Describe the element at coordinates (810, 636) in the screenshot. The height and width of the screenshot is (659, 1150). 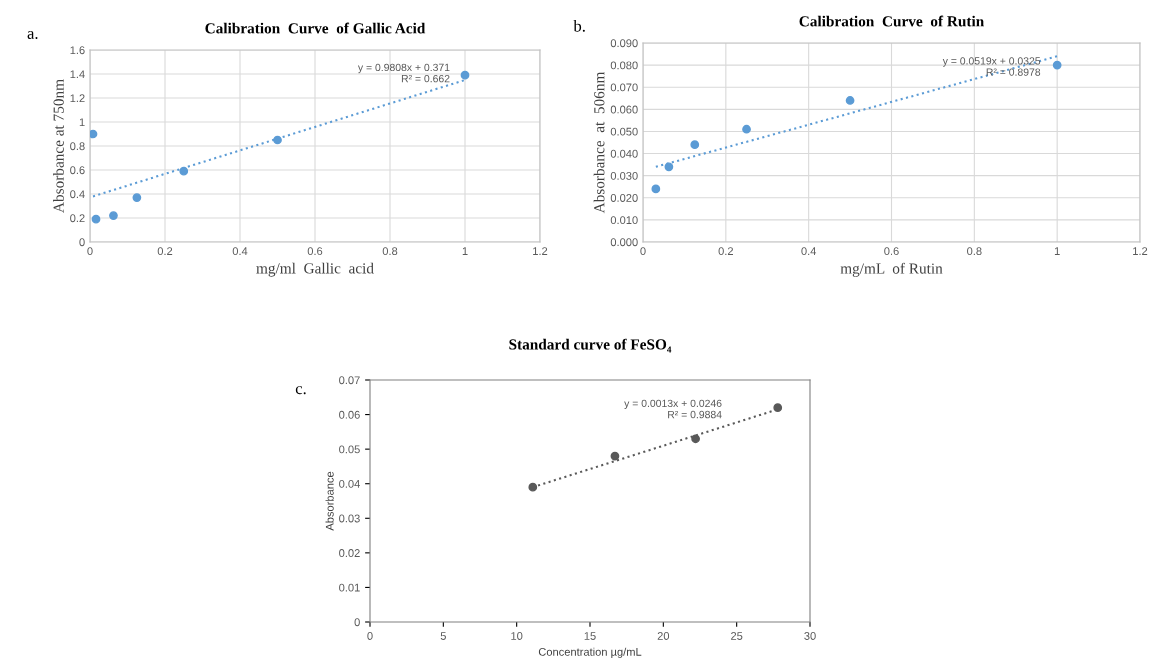
I see `x-tick-label: 30` at that location.